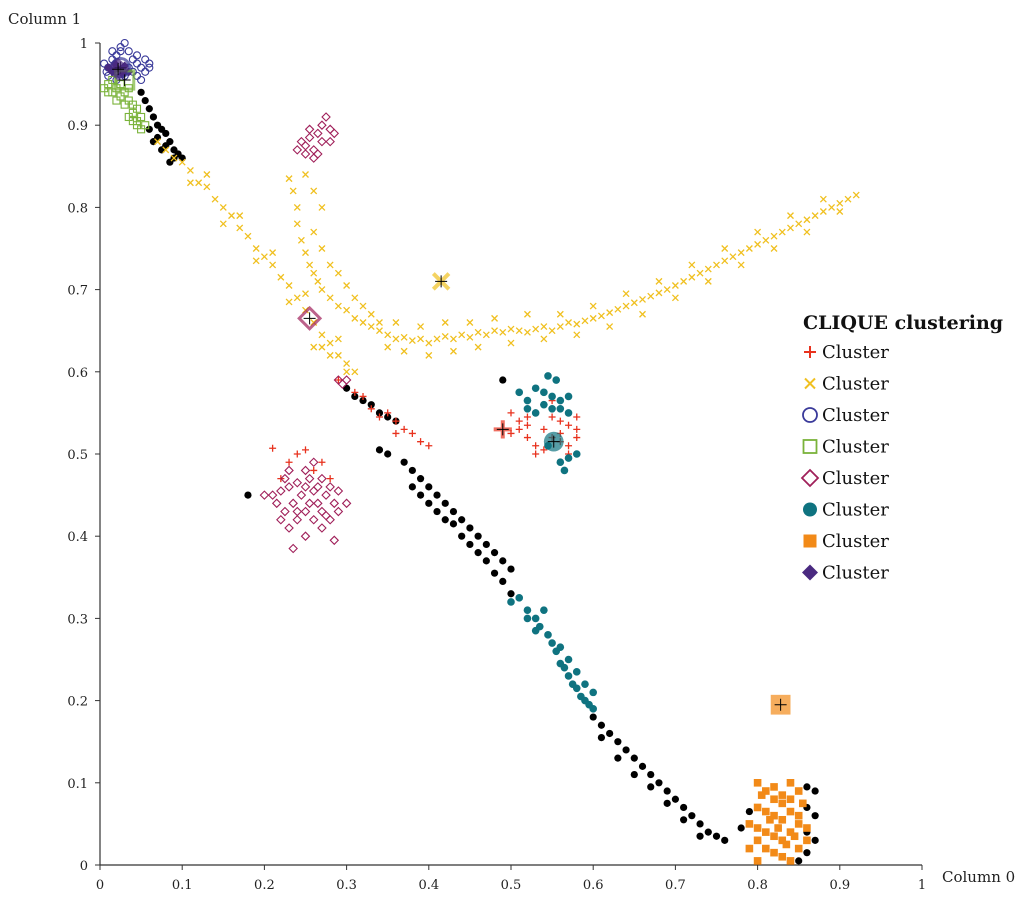 The image size is (1033, 919). Describe the element at coordinates (77, 702) in the screenshot. I see `y-tick-label: 0.2` at that location.